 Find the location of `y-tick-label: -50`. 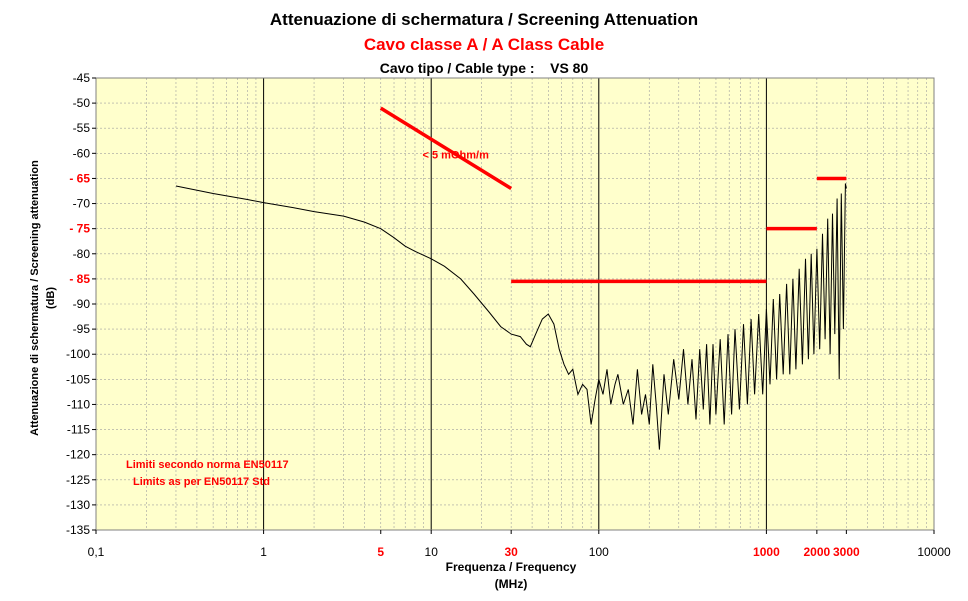

y-tick-label: -50 is located at coordinates (82, 103).